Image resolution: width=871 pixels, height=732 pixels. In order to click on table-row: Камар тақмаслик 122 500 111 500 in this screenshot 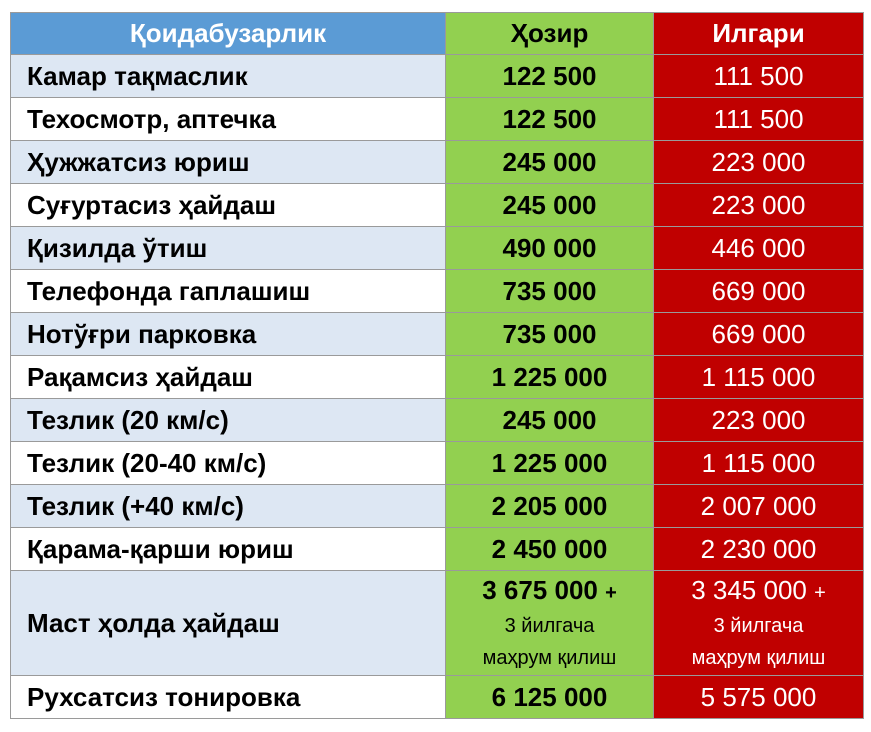, I will do `click(437, 76)`.